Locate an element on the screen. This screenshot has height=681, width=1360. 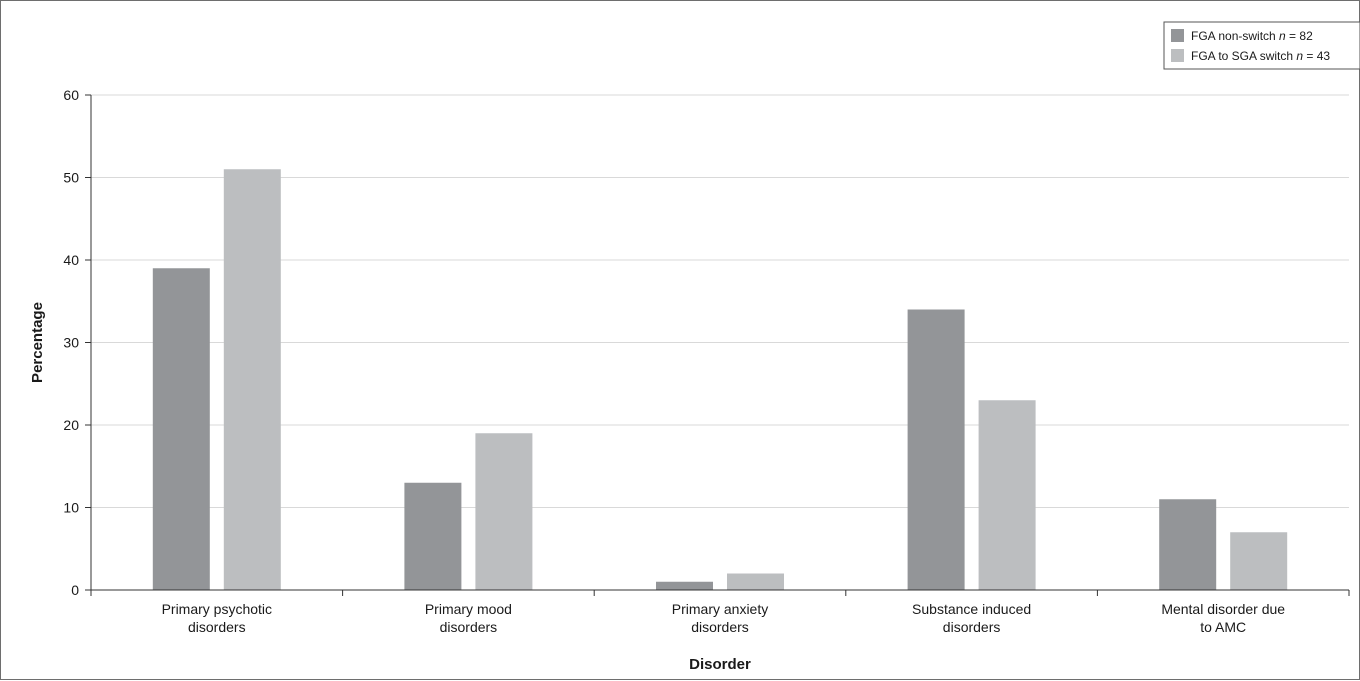
x-tick-label: Mental disorder due is located at coordinates (1223, 609).